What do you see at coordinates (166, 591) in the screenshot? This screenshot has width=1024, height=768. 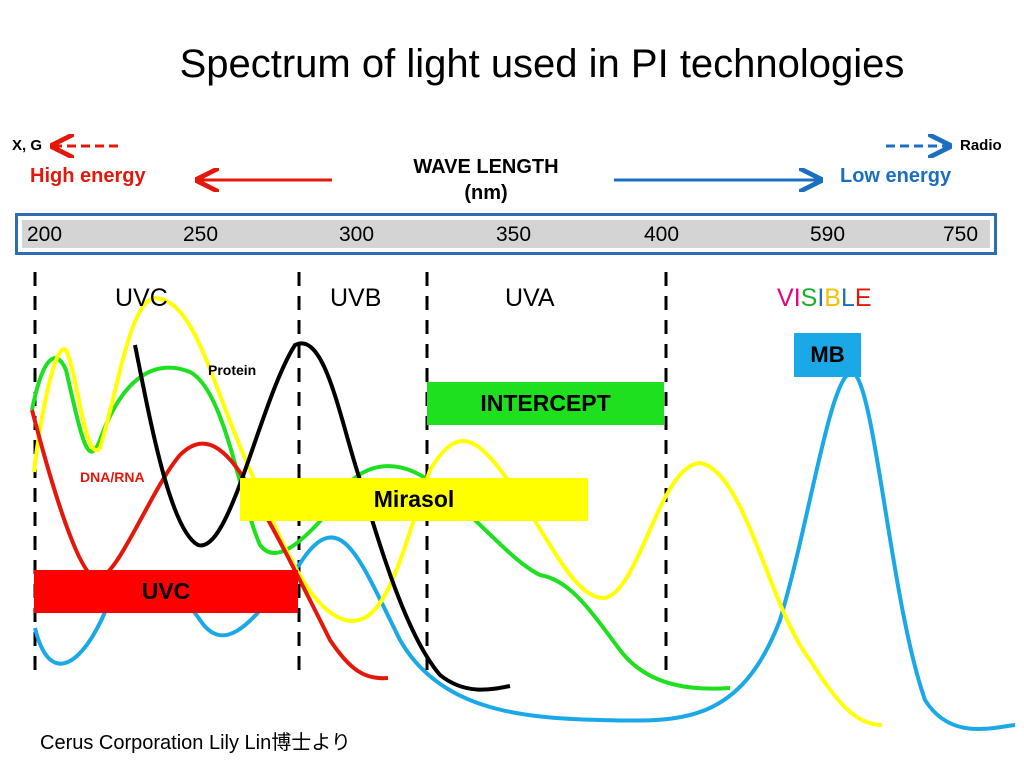 I see `uvc-box: UVC` at bounding box center [166, 591].